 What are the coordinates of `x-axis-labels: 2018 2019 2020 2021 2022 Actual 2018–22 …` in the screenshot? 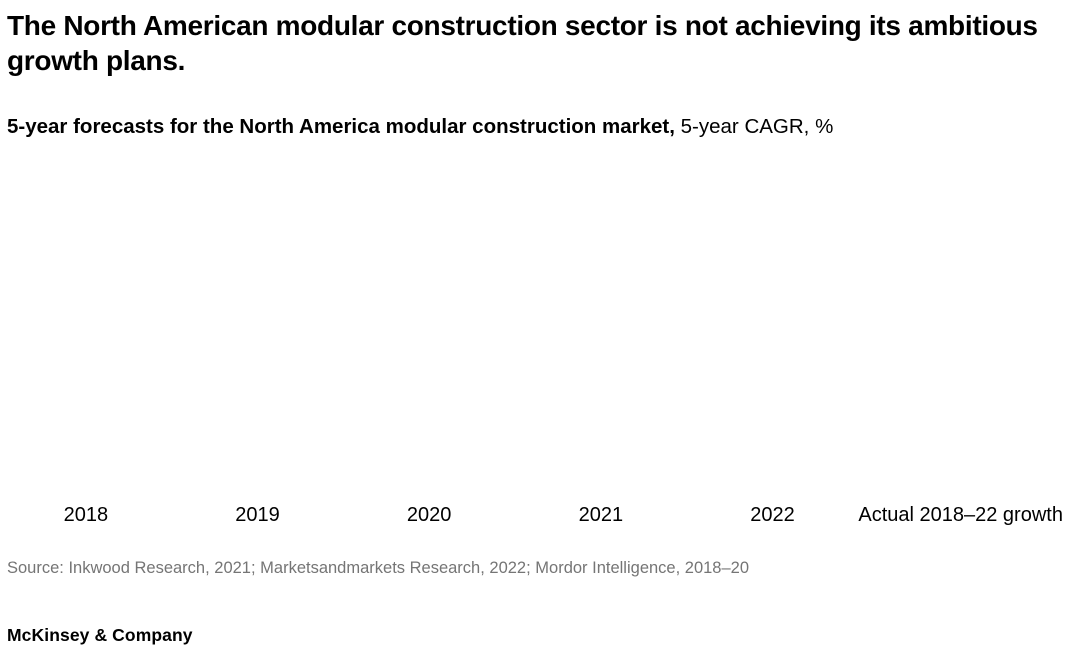 It's located at (531, 515).